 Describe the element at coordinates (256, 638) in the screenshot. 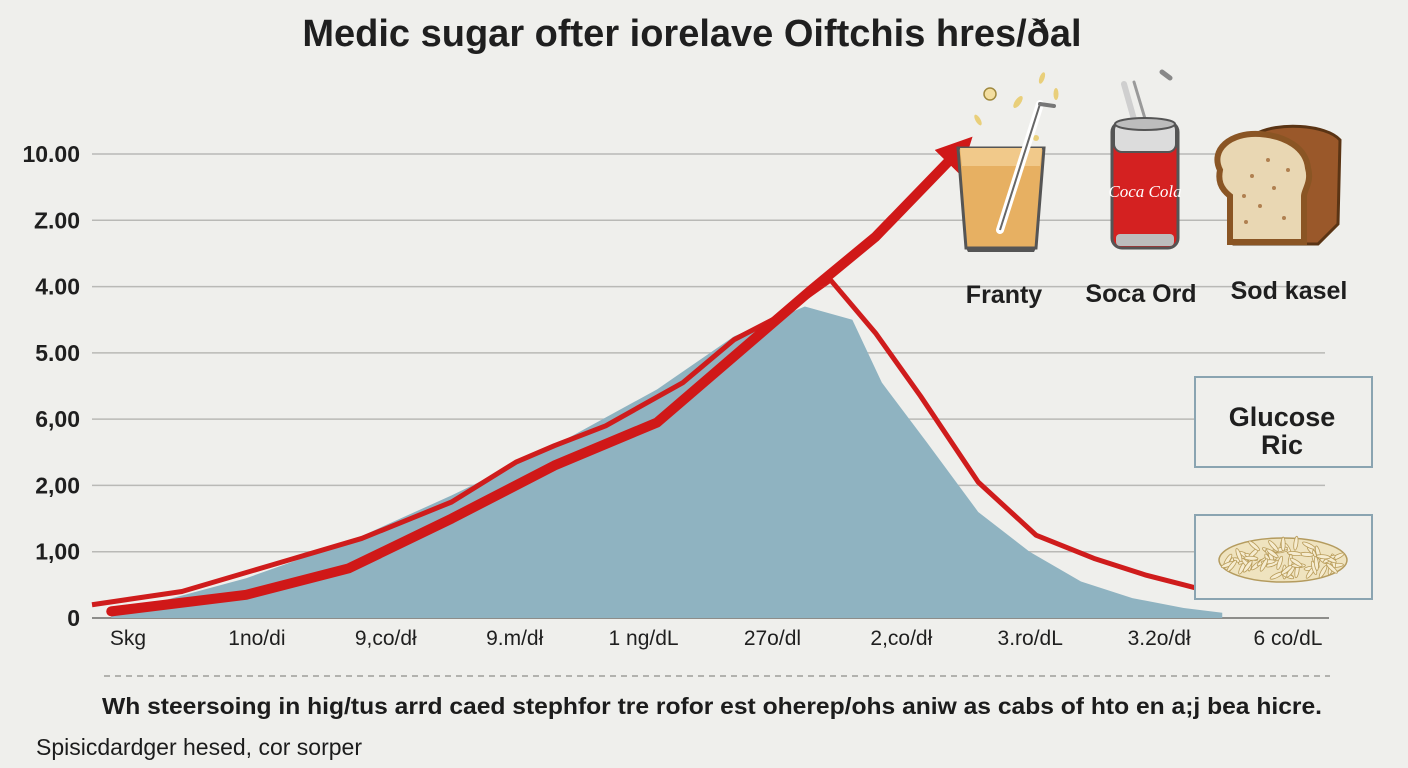

I see `x-tick-label: 1no/di` at that location.